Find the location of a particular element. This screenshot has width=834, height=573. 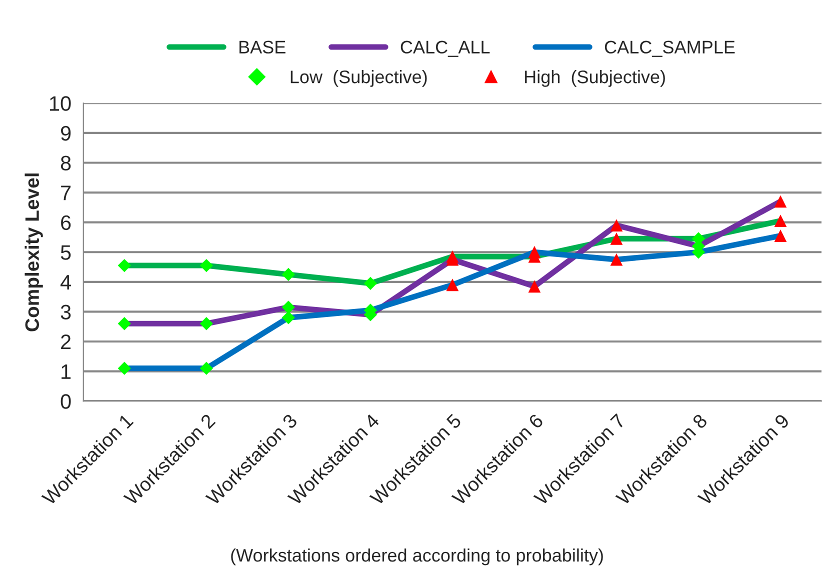

y-tick-label: 1 is located at coordinates (66, 371).